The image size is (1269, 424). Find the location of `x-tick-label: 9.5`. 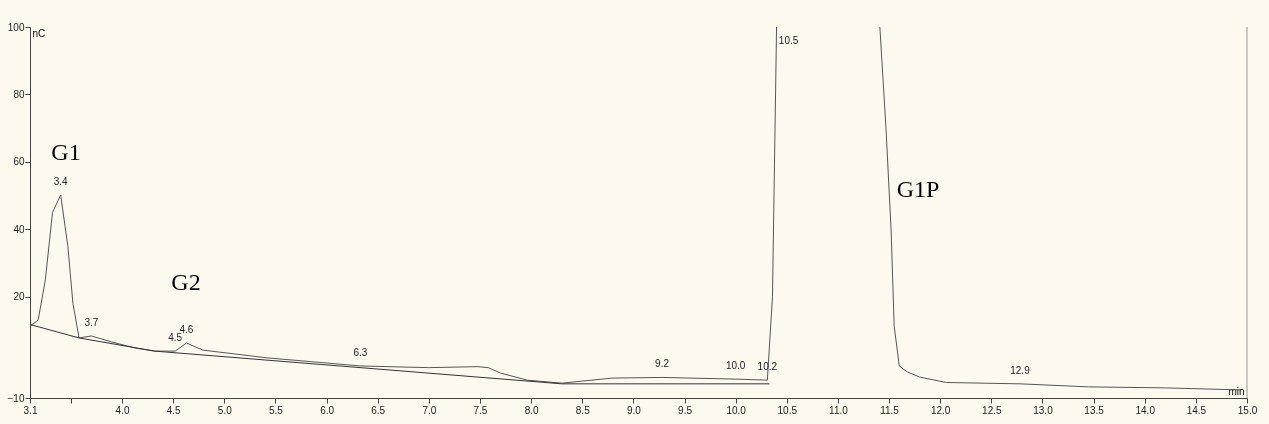

x-tick-label: 9.5 is located at coordinates (685, 410).